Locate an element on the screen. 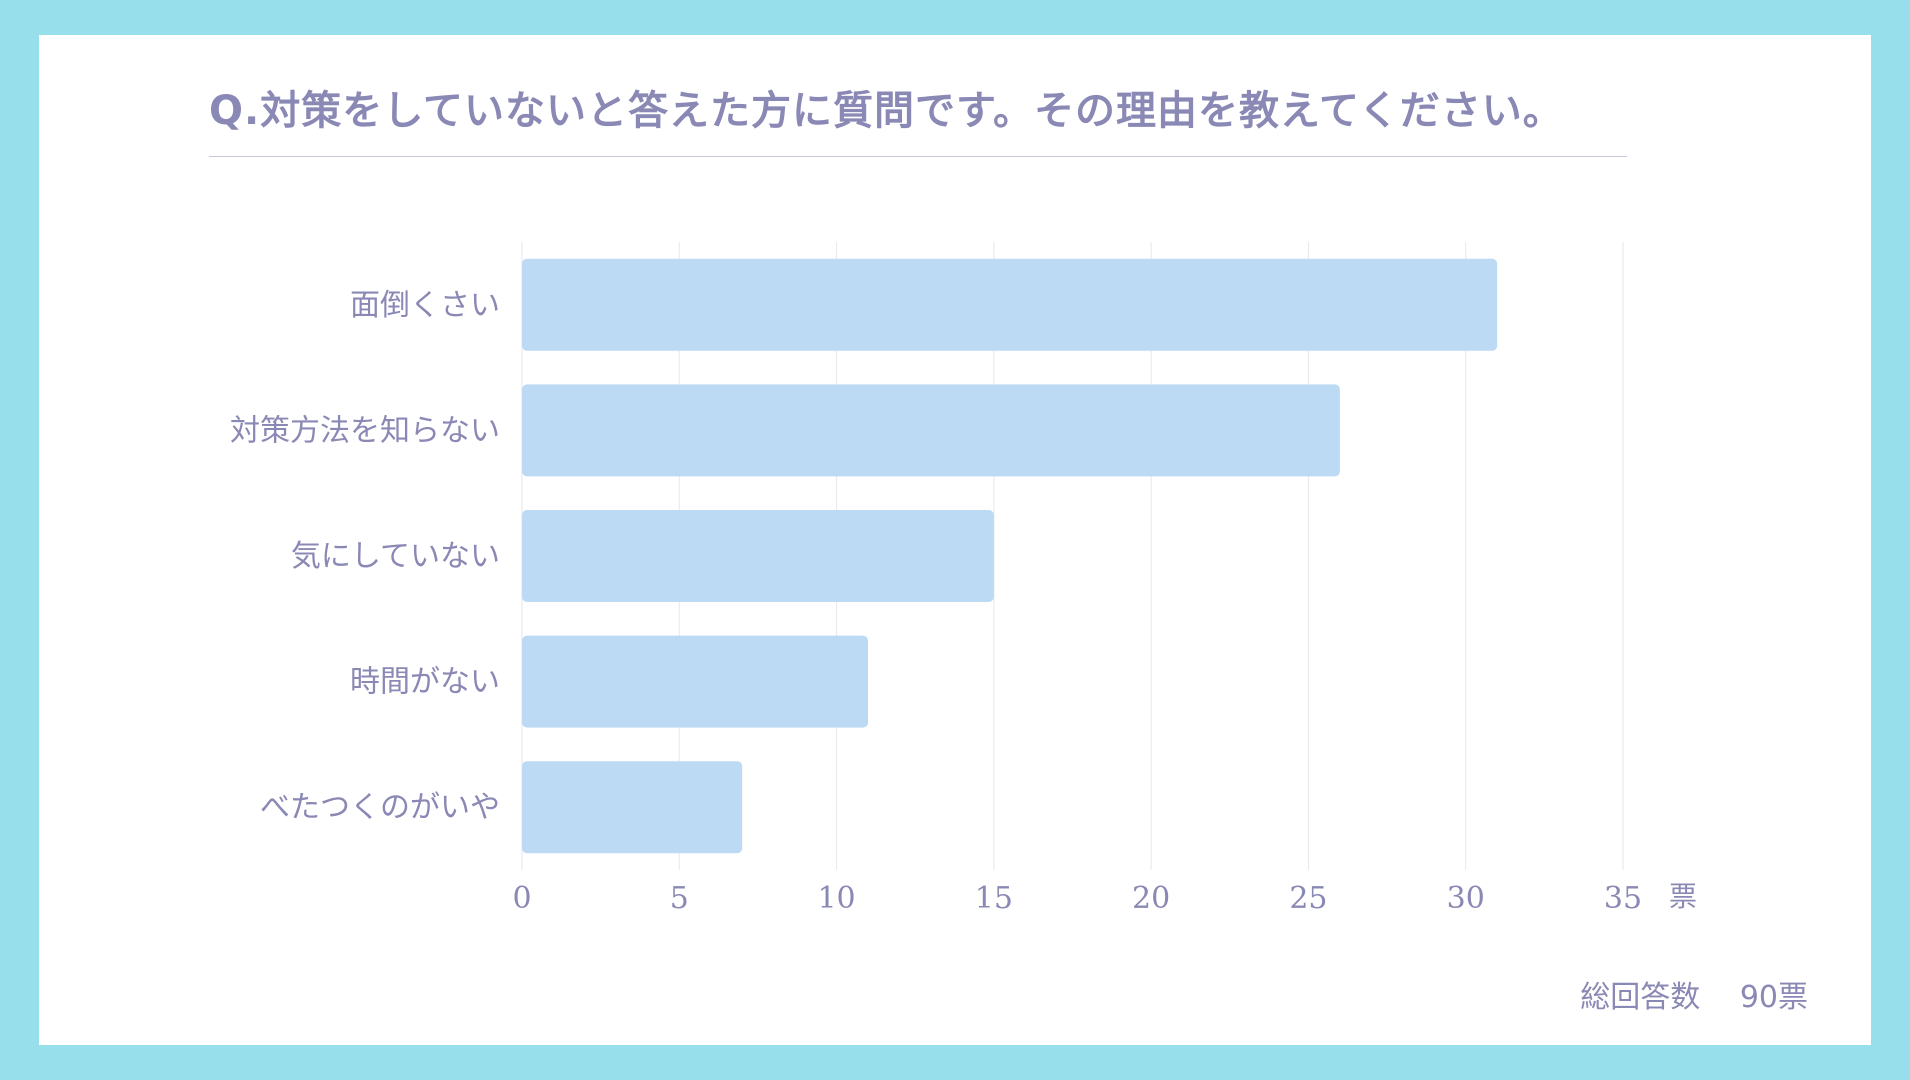  page-title: Q.対策をしていないと答えた方に質問です。その理由を教えてください。 is located at coordinates (886, 111).